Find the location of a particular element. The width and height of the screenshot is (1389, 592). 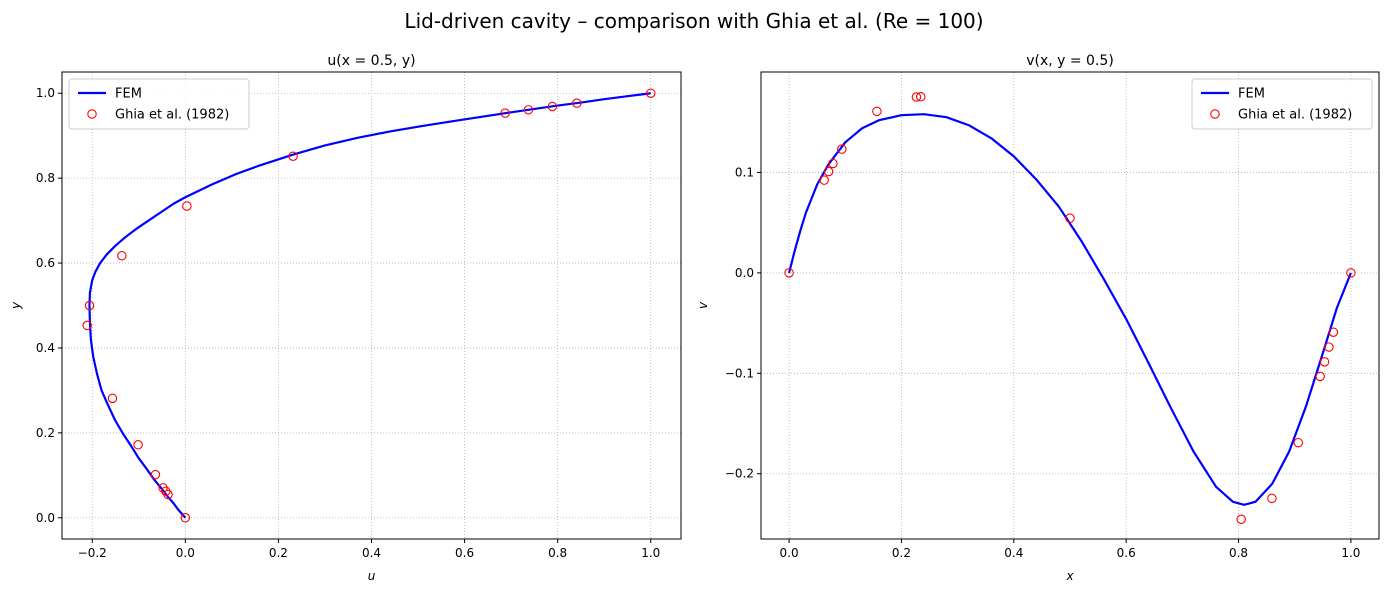

panel-v-legend-label: FEM is located at coordinates (1251, 94).